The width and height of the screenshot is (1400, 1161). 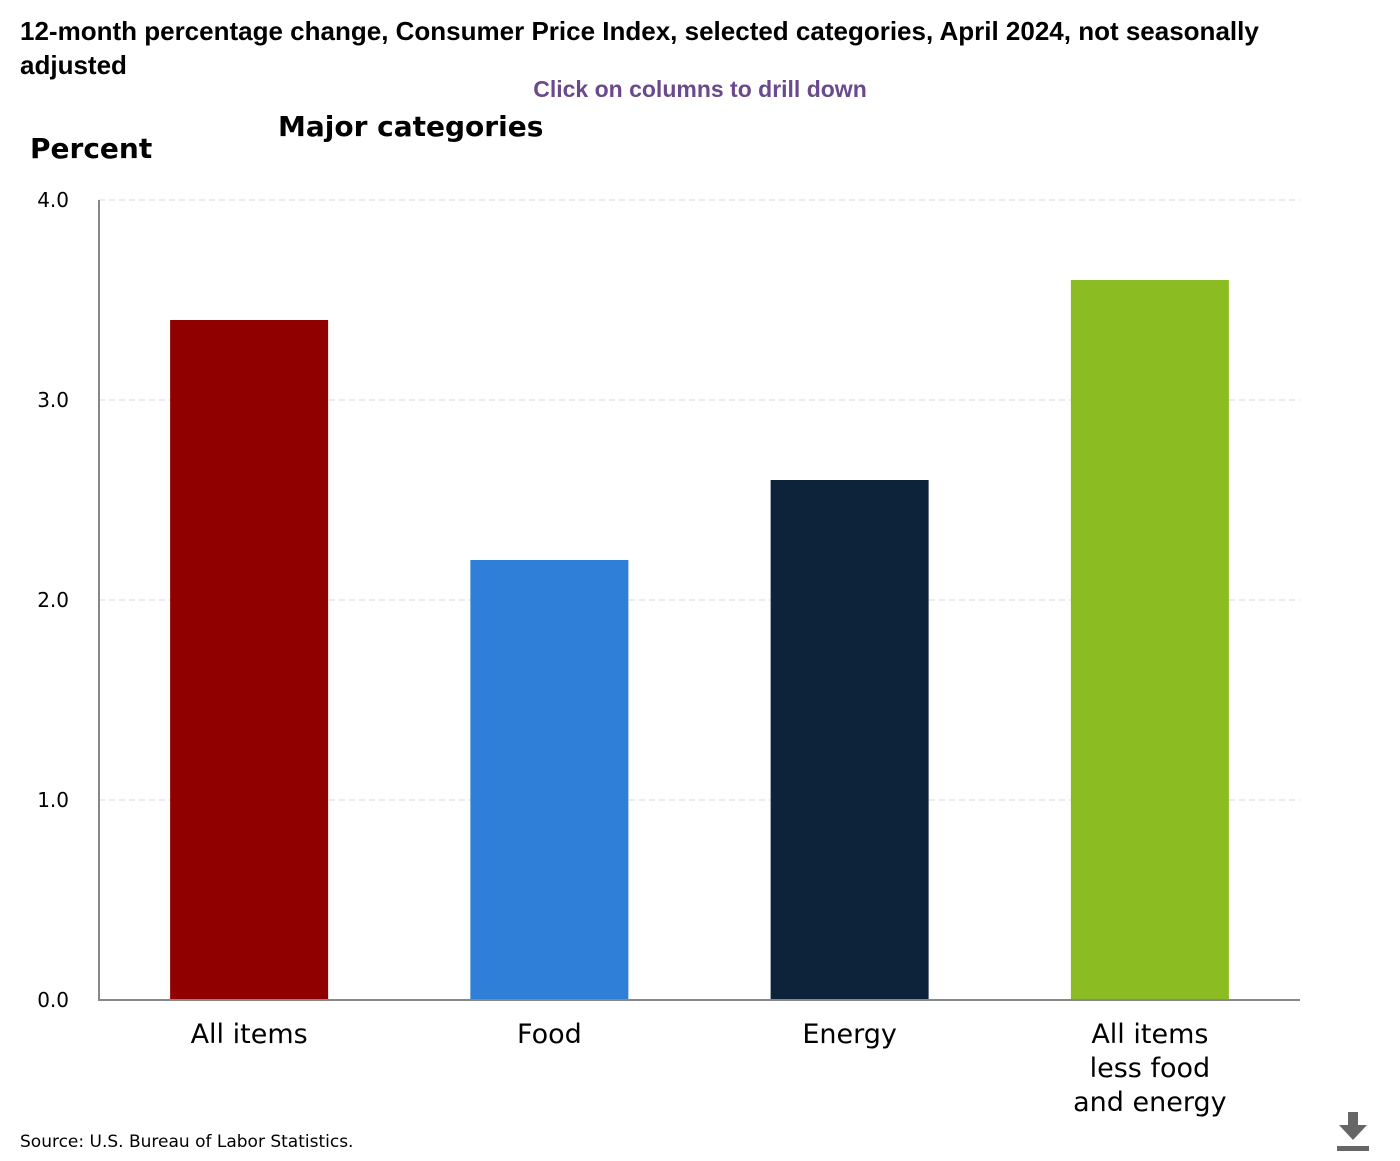 What do you see at coordinates (91, 148) in the screenshot?
I see `y-axis-title: Percent` at bounding box center [91, 148].